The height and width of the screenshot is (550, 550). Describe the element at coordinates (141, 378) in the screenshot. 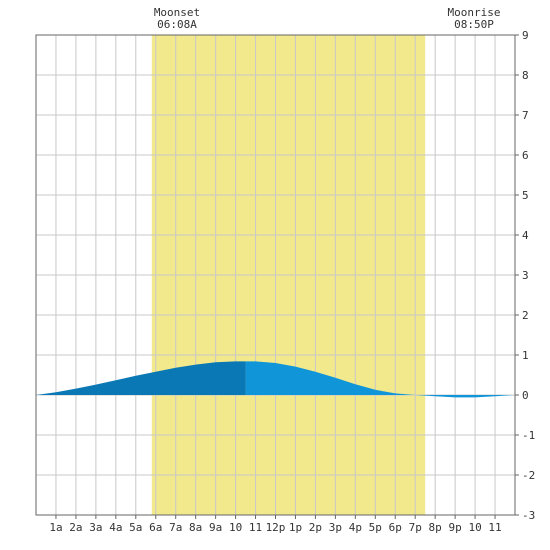

I see `tide-area-before` at that location.